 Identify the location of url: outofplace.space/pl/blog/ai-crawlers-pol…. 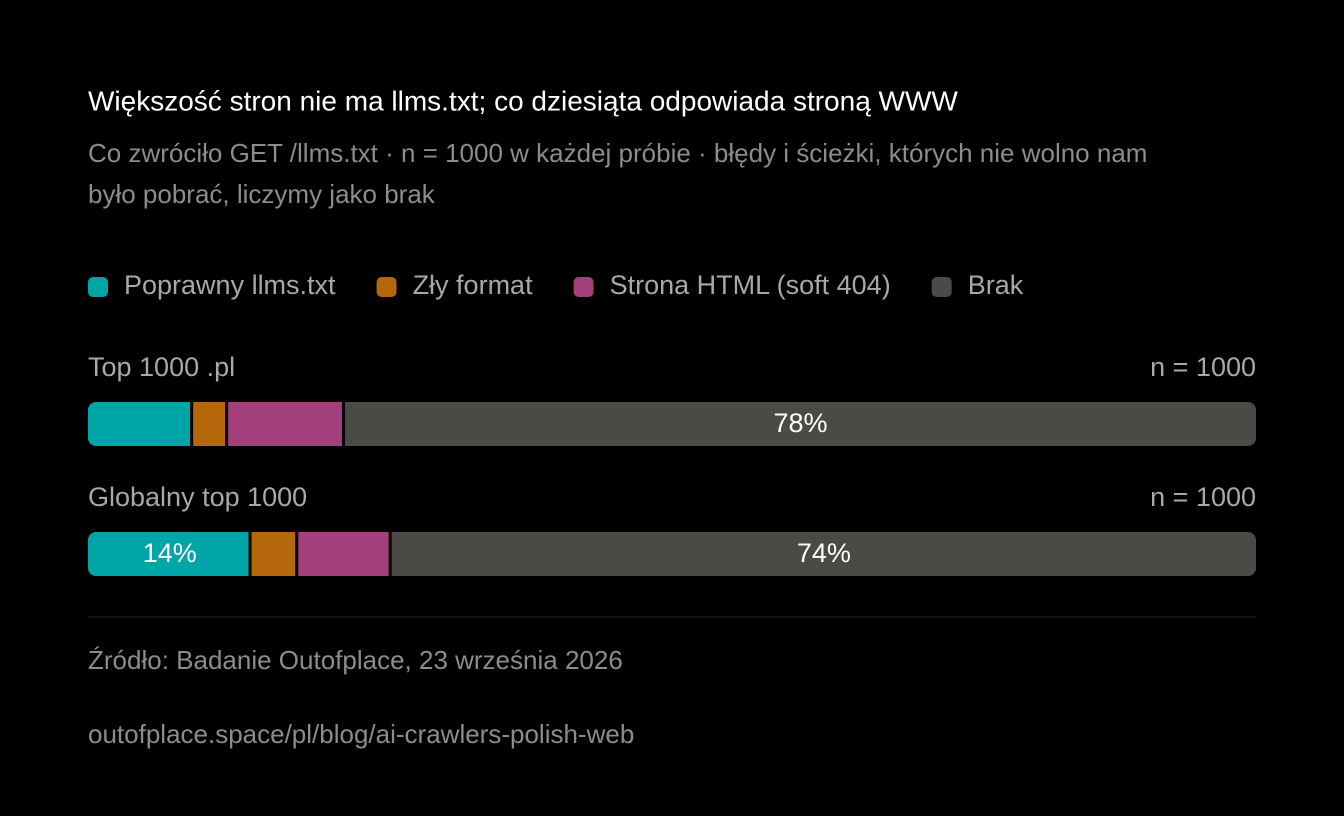
(361, 734).